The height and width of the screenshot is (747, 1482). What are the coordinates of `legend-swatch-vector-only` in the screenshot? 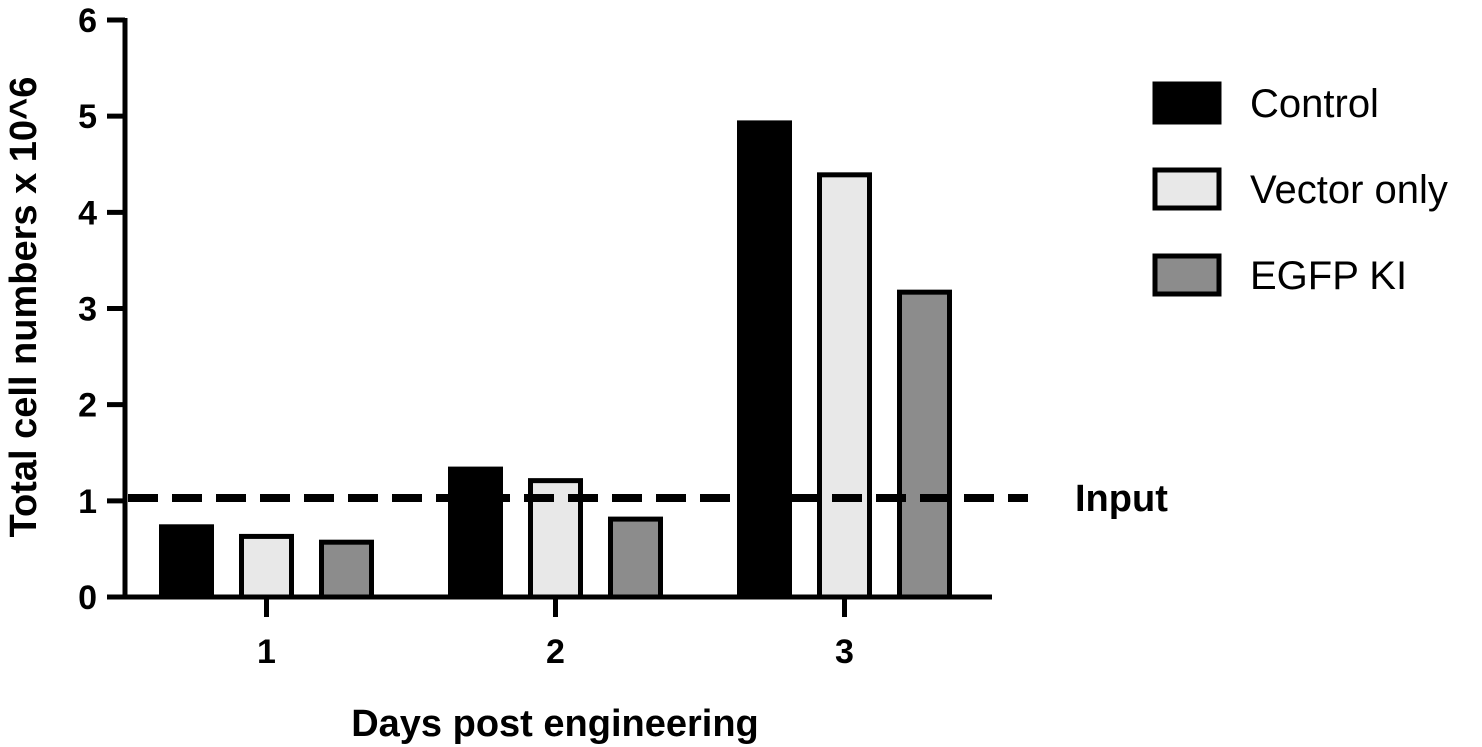 It's located at (1187, 189).